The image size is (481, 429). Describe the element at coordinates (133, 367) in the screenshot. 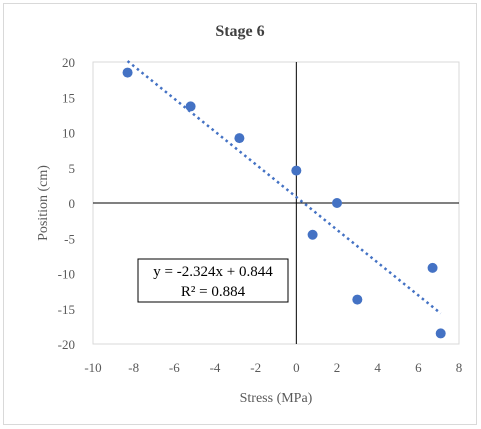

I see `x-tick-label: -8` at that location.